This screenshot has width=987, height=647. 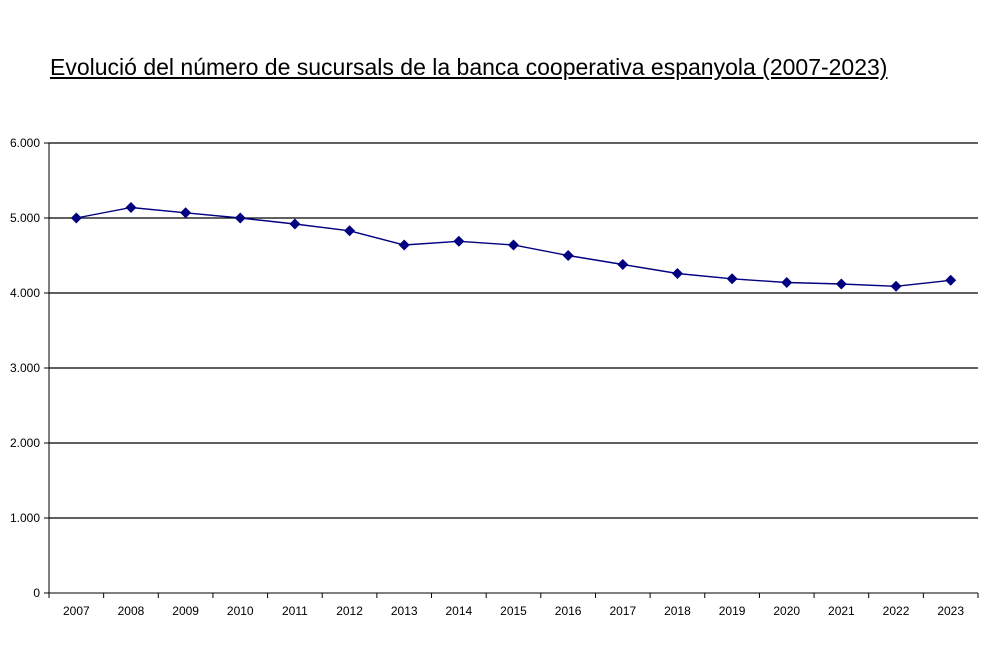 I want to click on x-tick-label: 2023, so click(x=950, y=611).